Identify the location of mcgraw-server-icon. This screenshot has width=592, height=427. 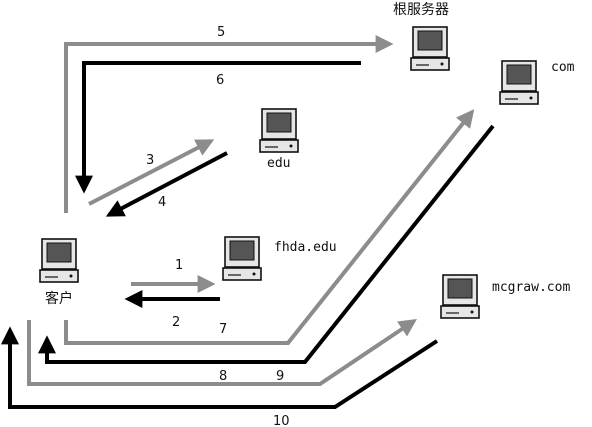
(460, 296).